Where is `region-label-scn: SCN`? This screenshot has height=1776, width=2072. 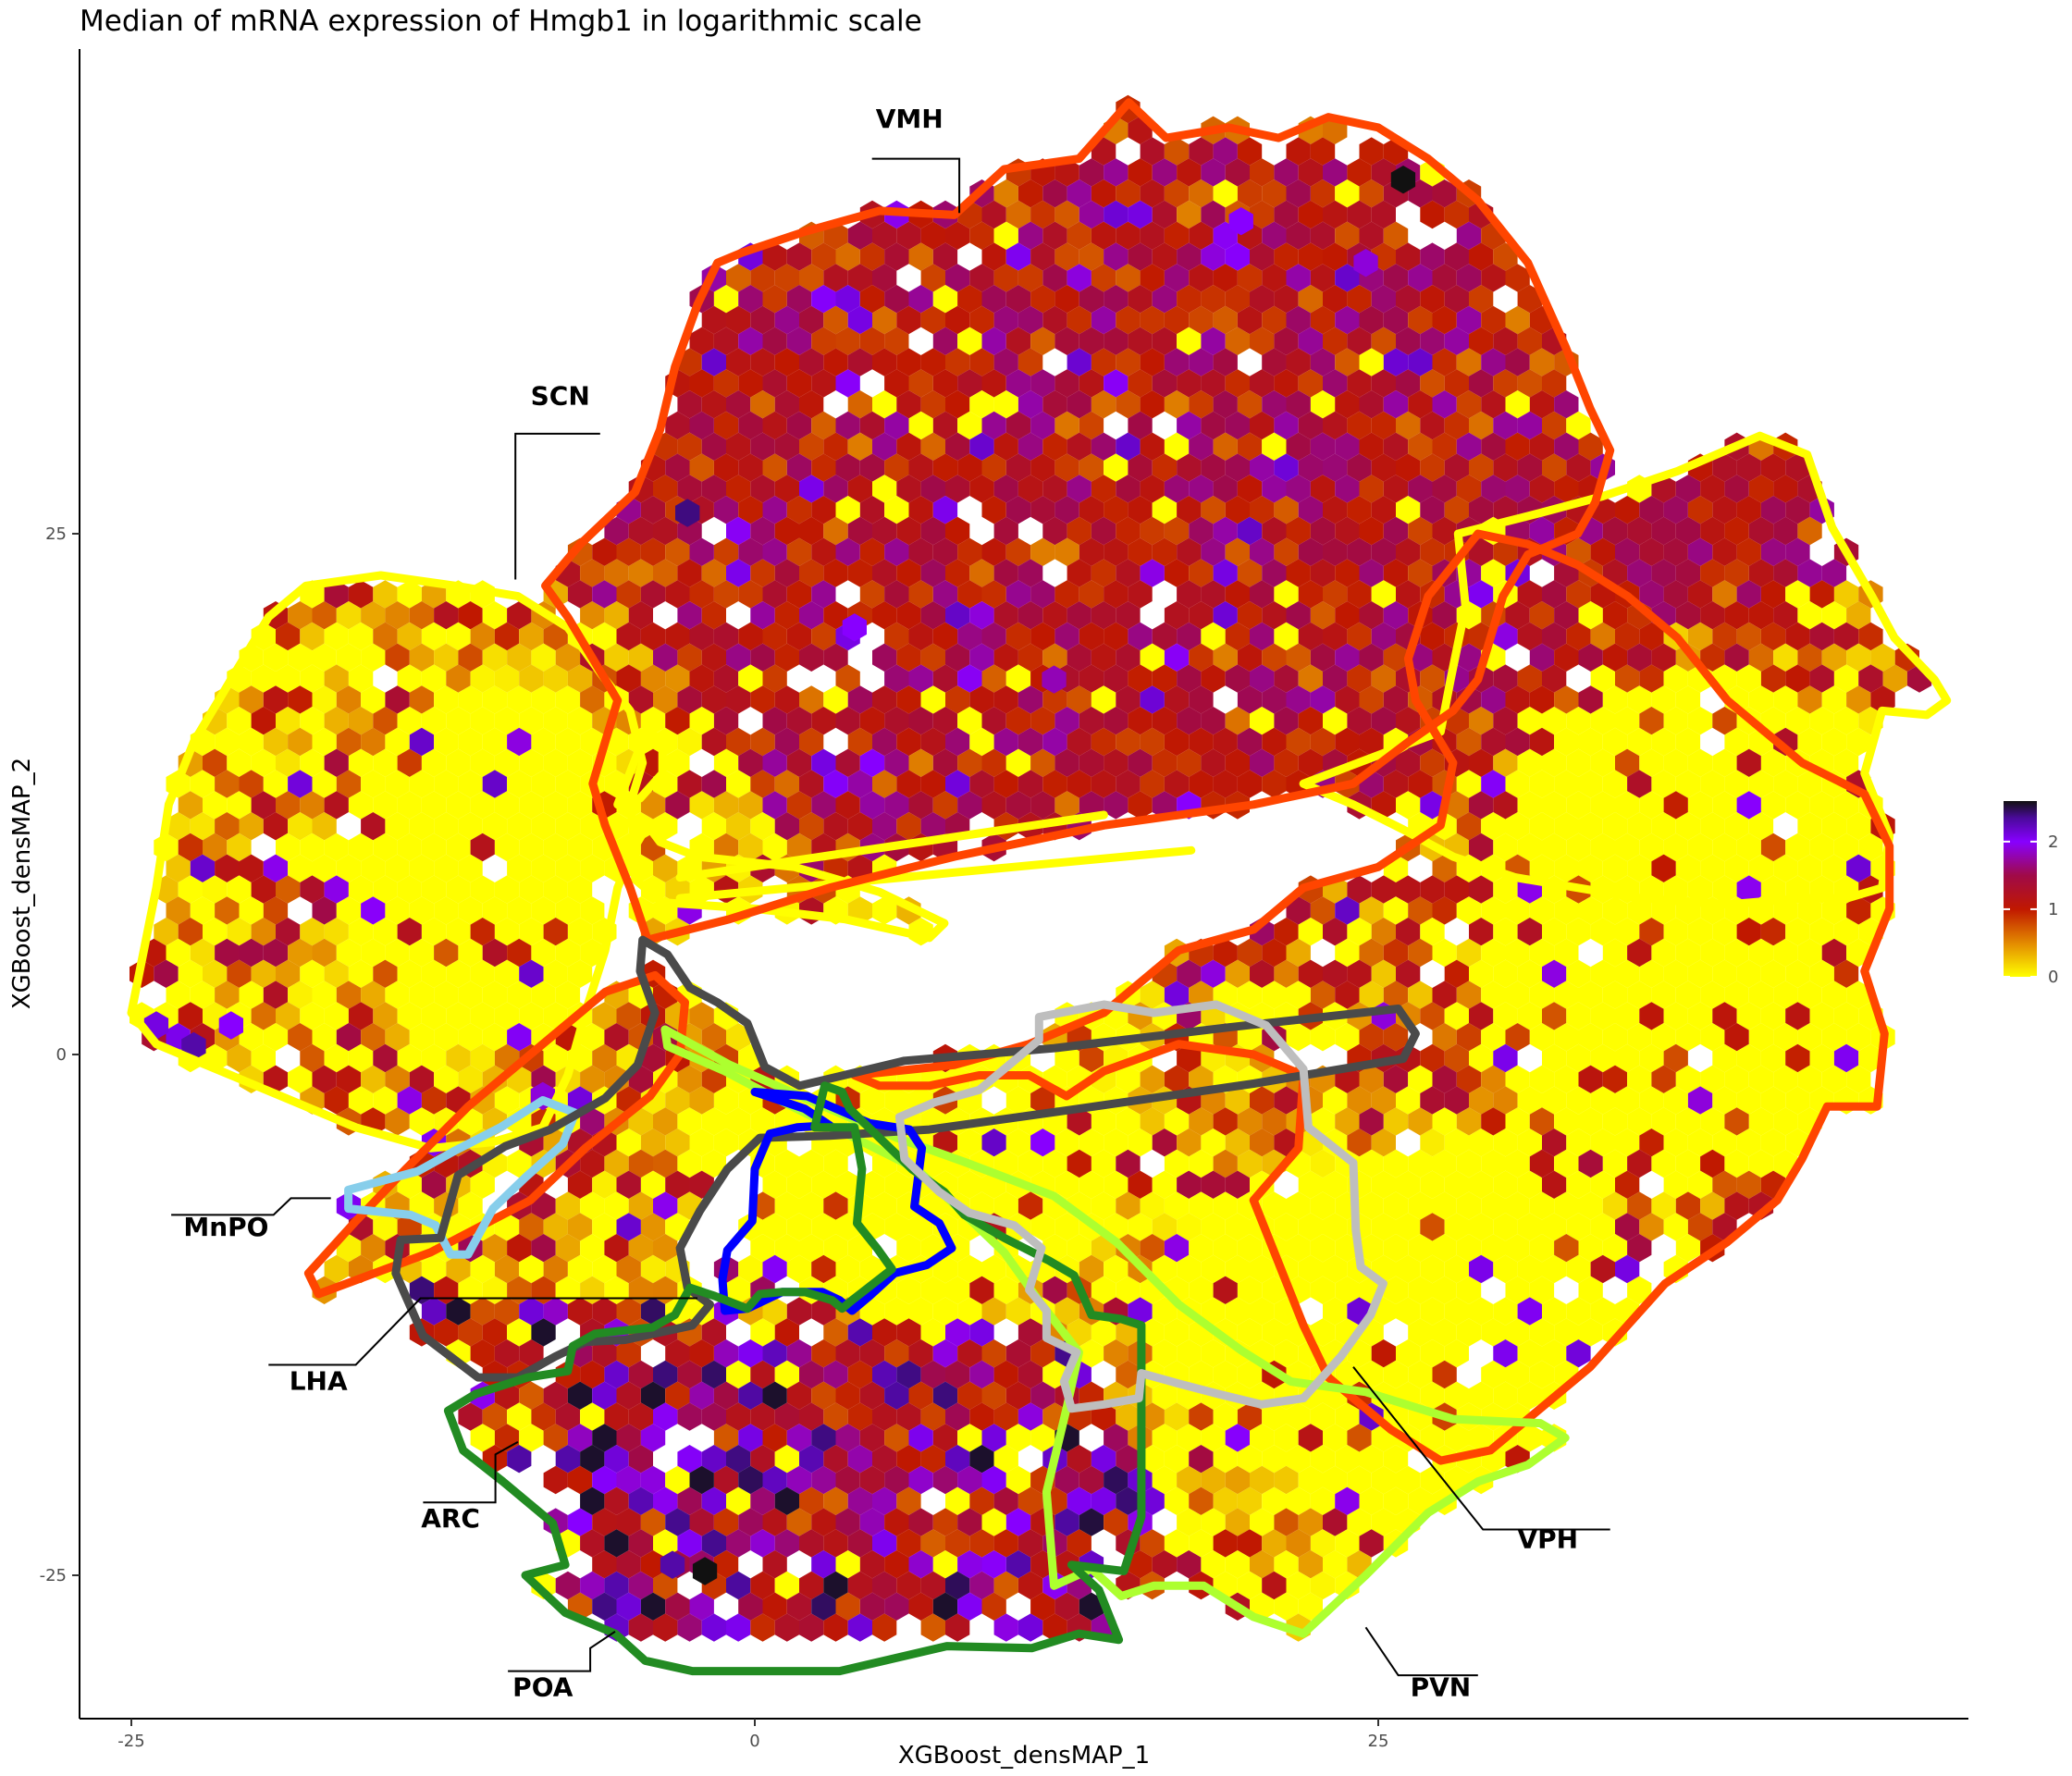
region-label-scn: SCN is located at coordinates (560, 396).